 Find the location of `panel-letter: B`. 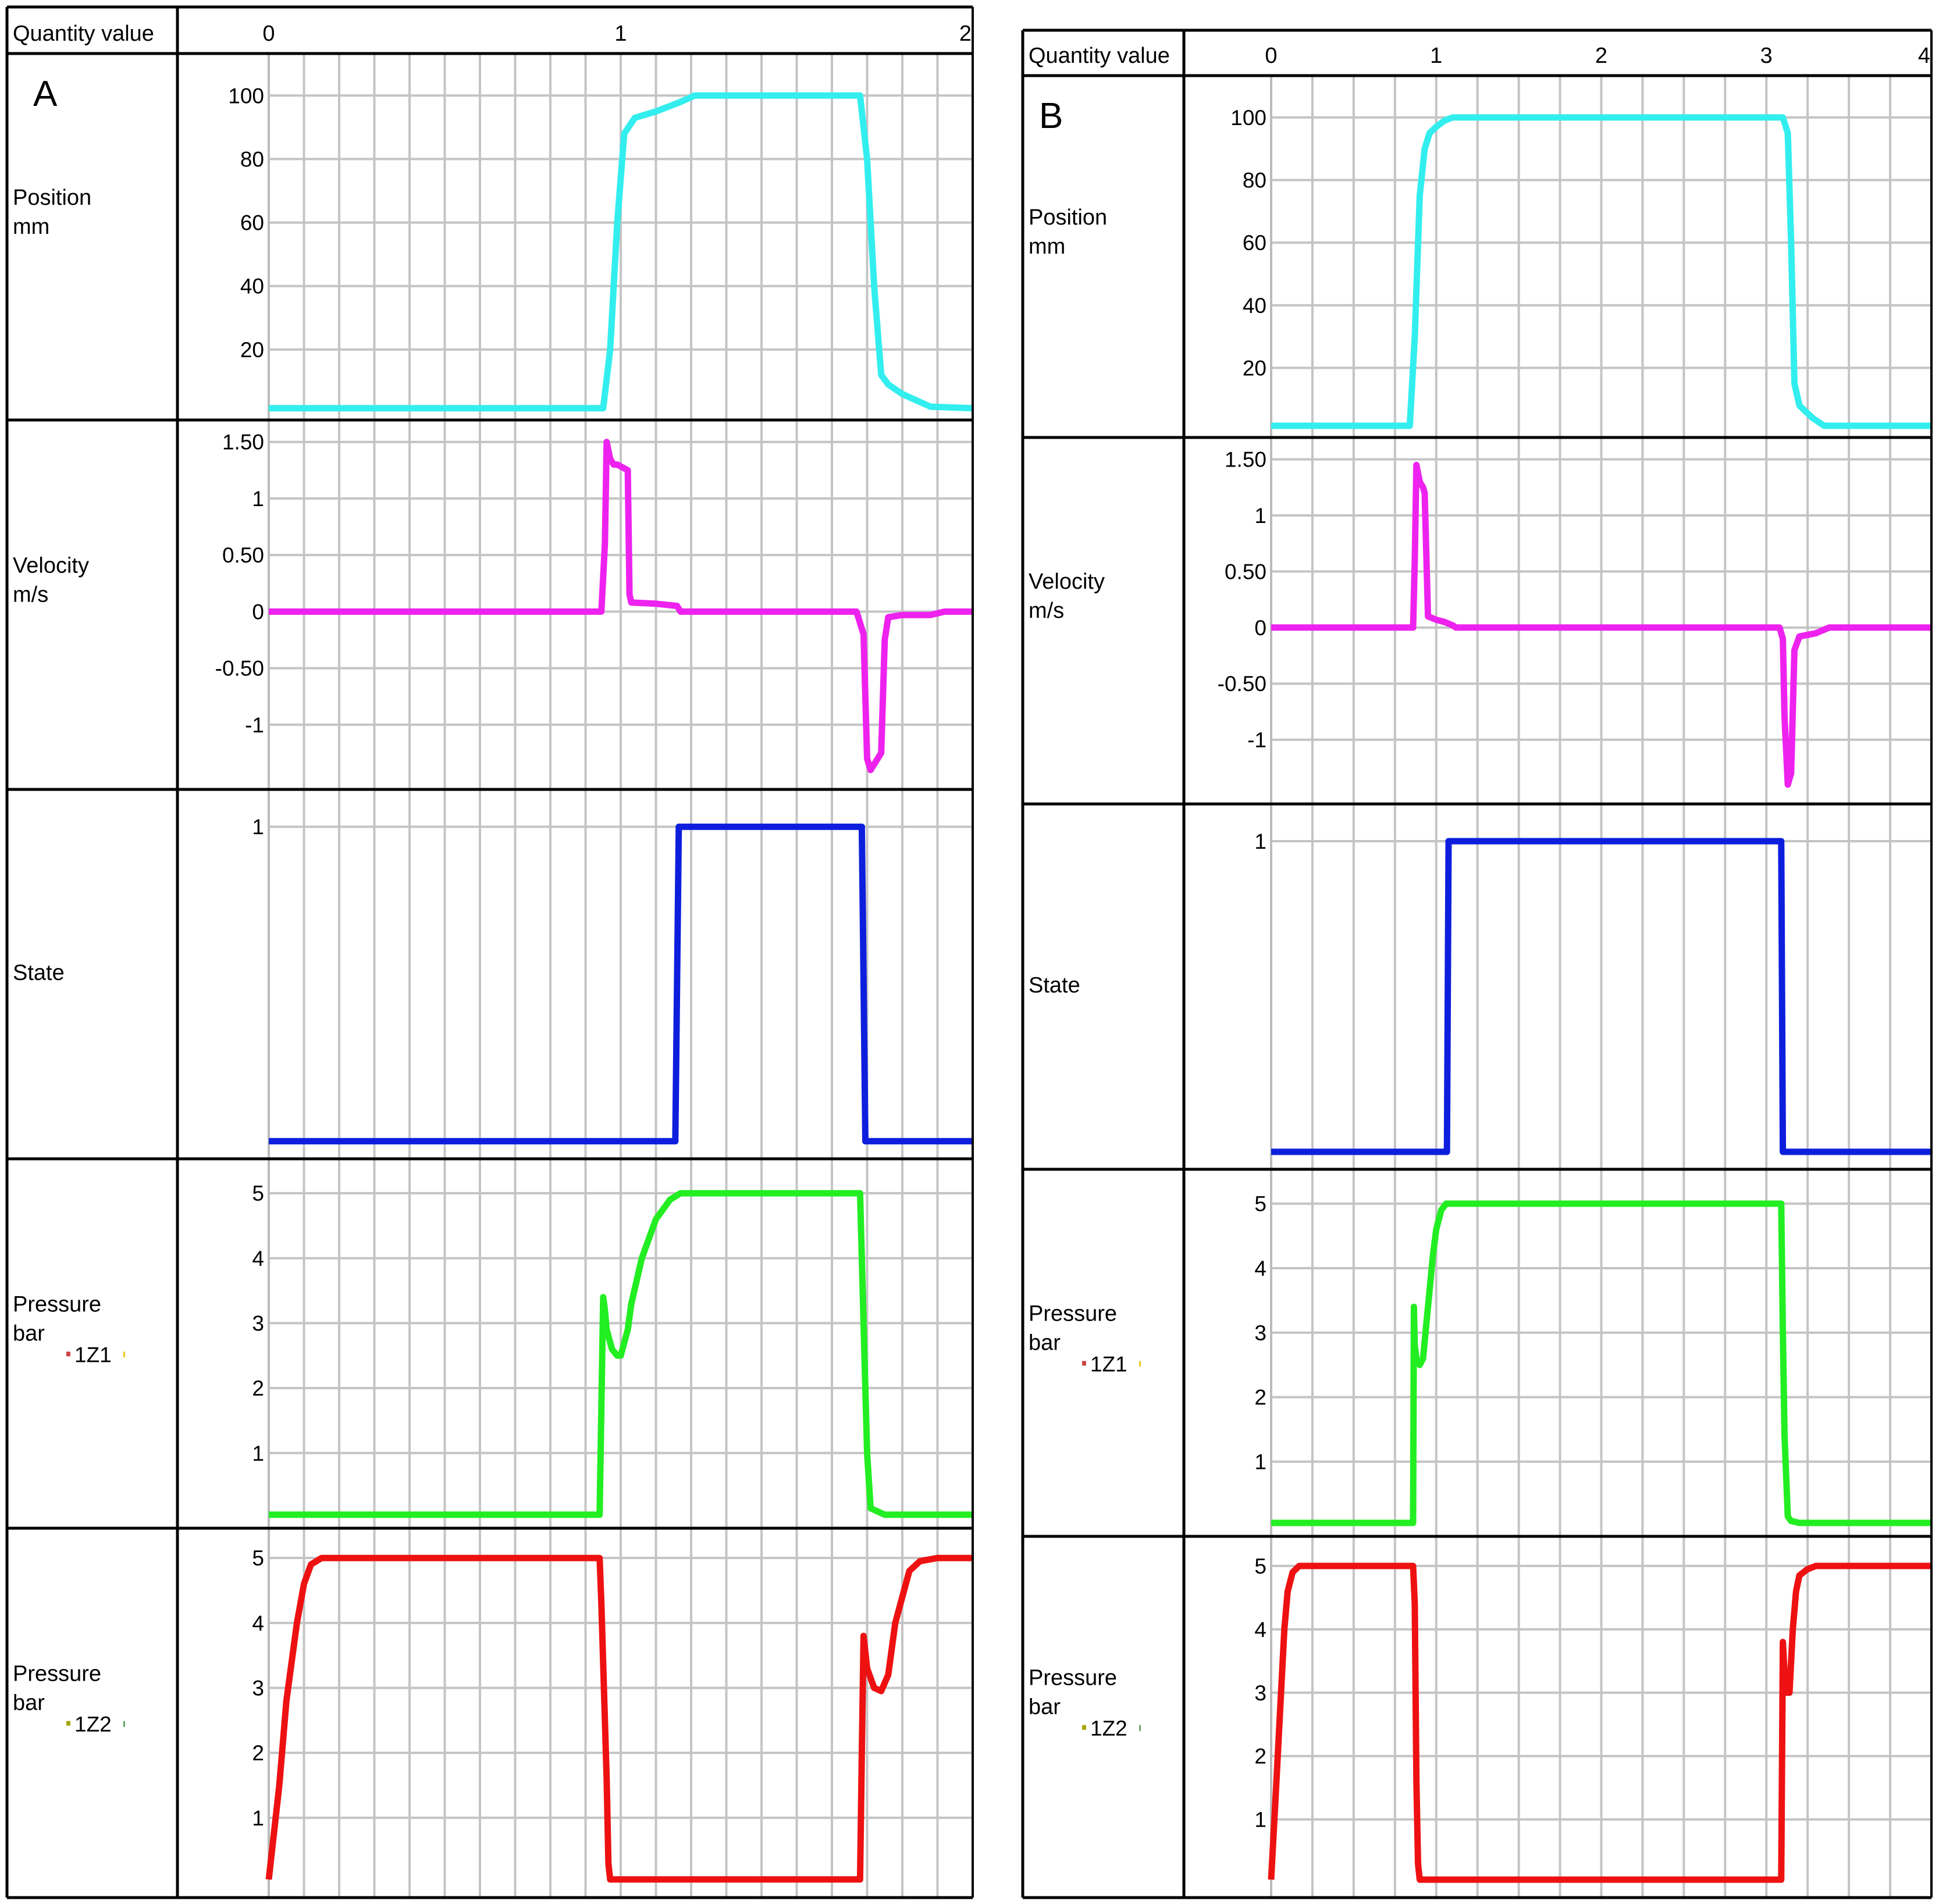

panel-letter: B is located at coordinates (1051, 116).